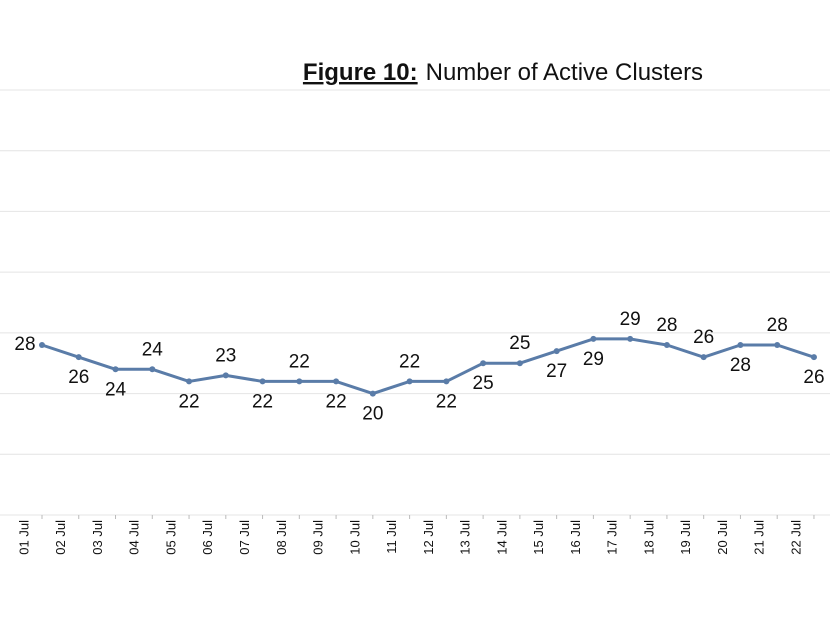  Describe the element at coordinates (575, 537) in the screenshot. I see `x-tick-label: 16 Jul` at that location.